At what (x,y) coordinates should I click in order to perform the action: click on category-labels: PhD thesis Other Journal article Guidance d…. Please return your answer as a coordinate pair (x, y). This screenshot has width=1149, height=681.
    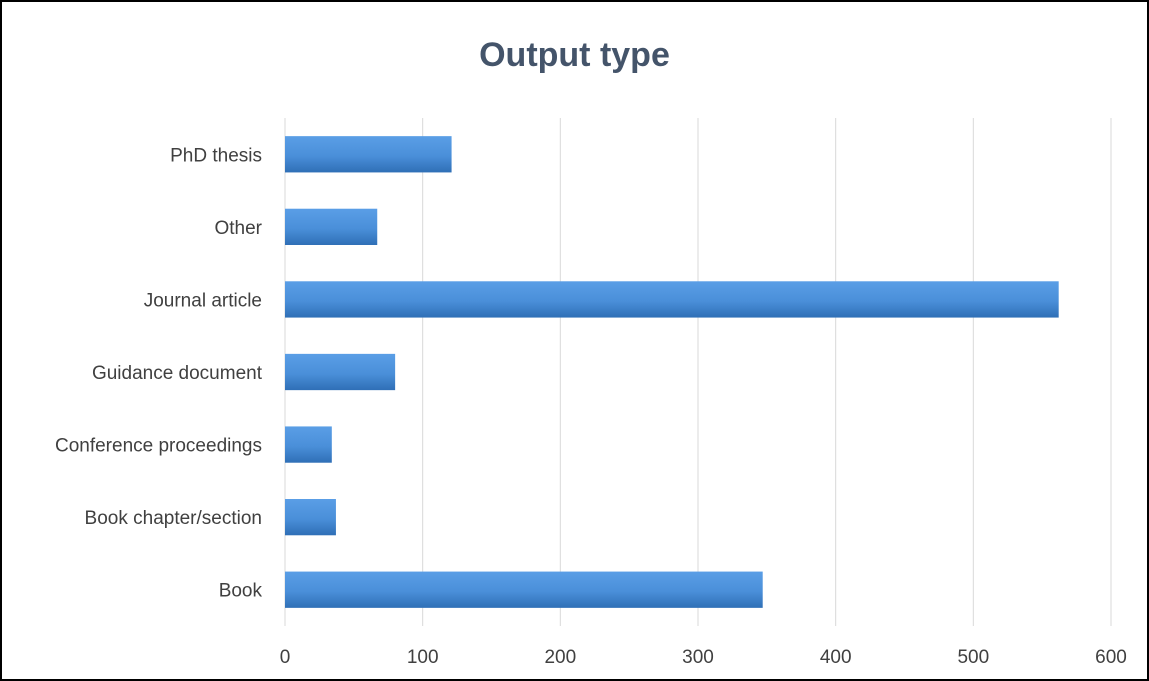
    Looking at the image, I should click on (159, 373).